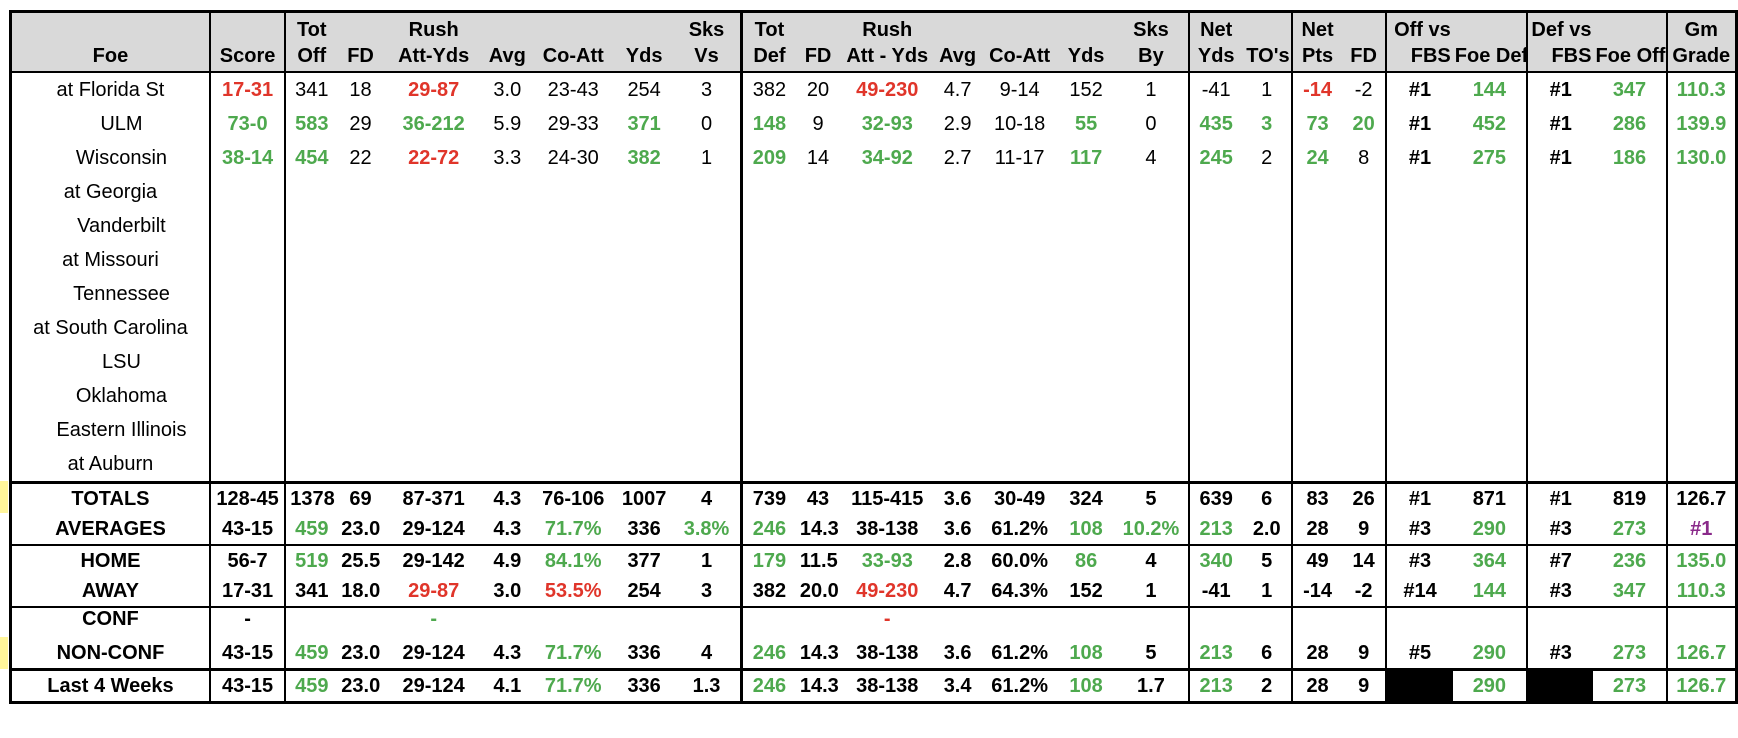 This screenshot has height=738, width=1738. Describe the element at coordinates (247, 530) in the screenshot. I see `summary-cell: 43-15` at that location.